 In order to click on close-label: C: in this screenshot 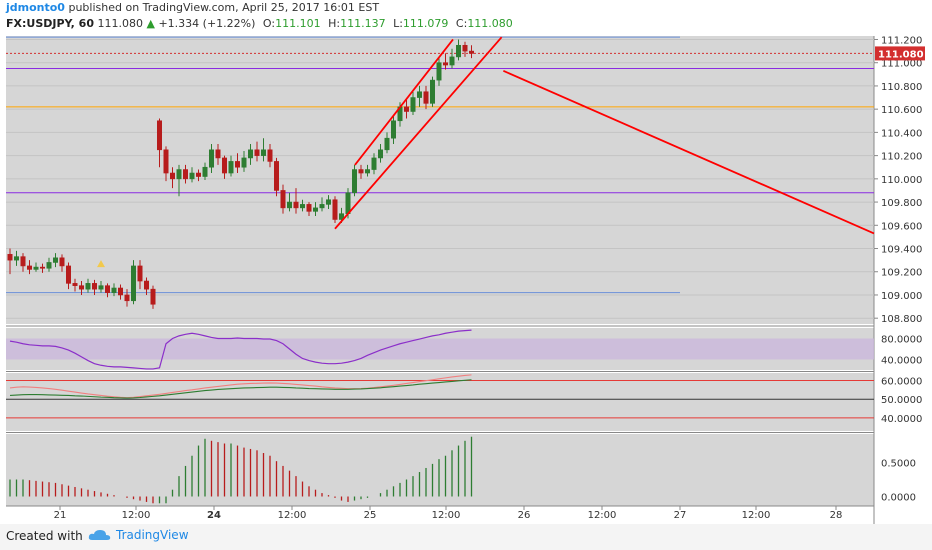, I will do `click(461, 23)`.